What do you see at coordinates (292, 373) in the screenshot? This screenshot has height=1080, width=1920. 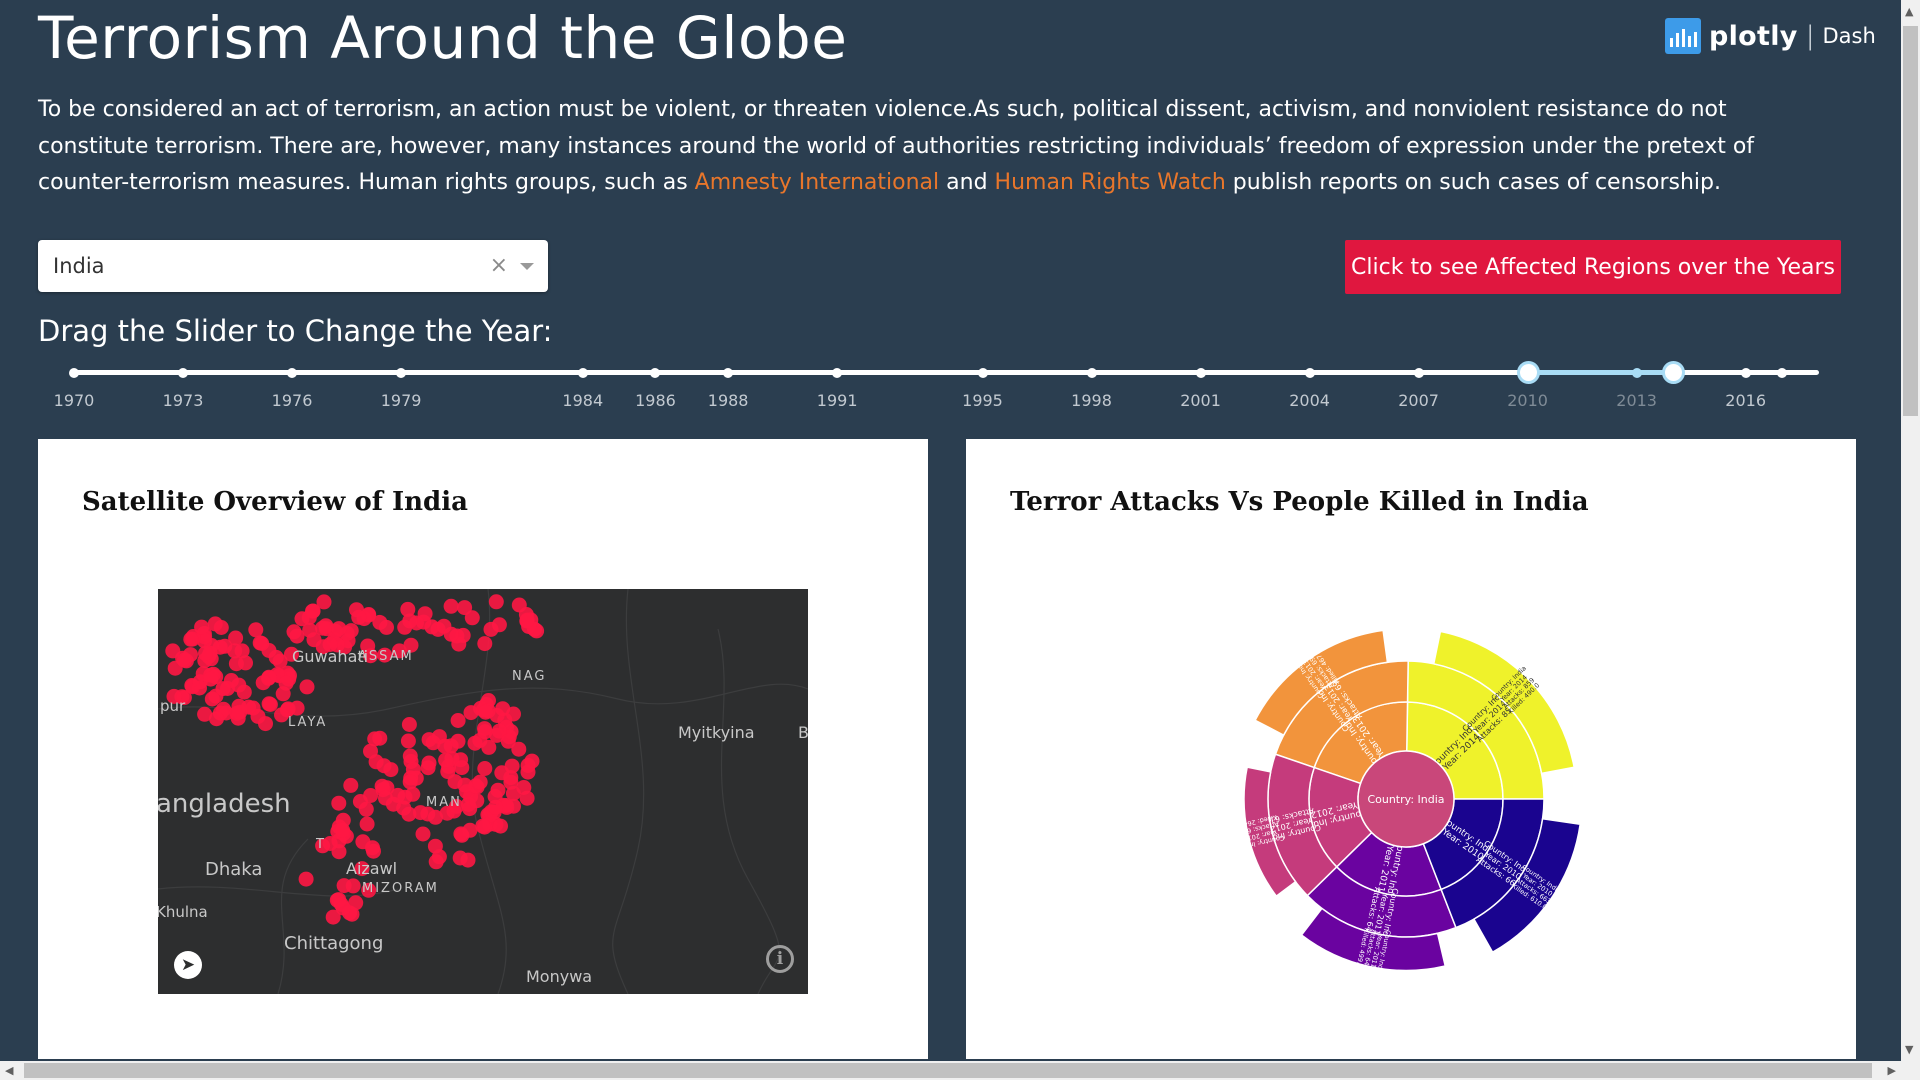 I see `slider-dot-1976` at bounding box center [292, 373].